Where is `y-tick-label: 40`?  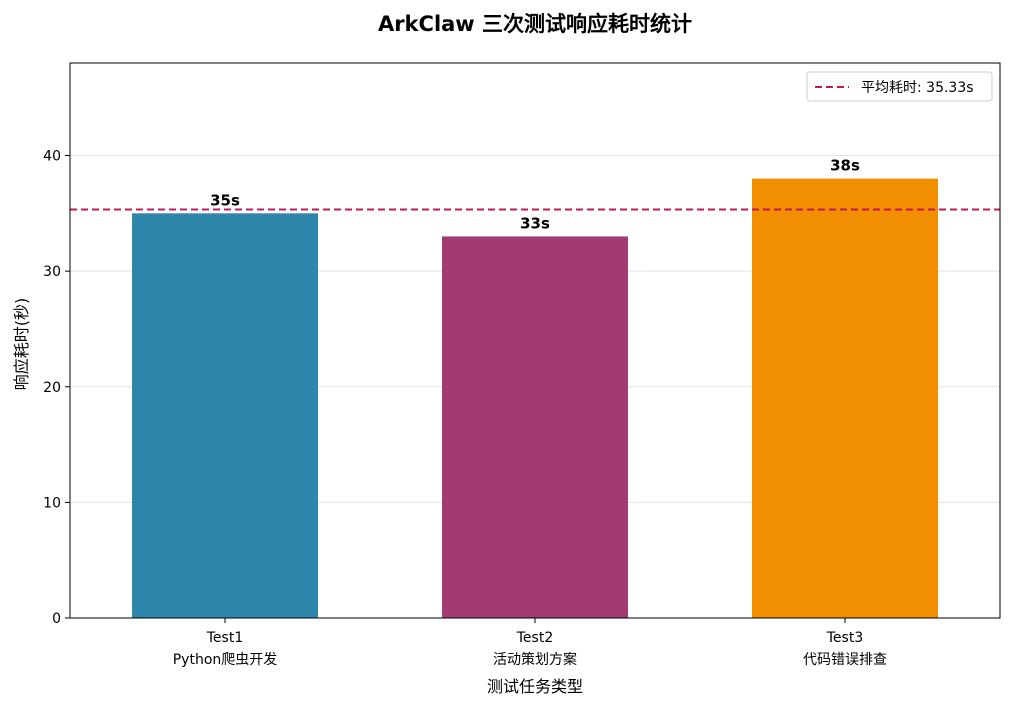
y-tick-label: 40 is located at coordinates (52, 157).